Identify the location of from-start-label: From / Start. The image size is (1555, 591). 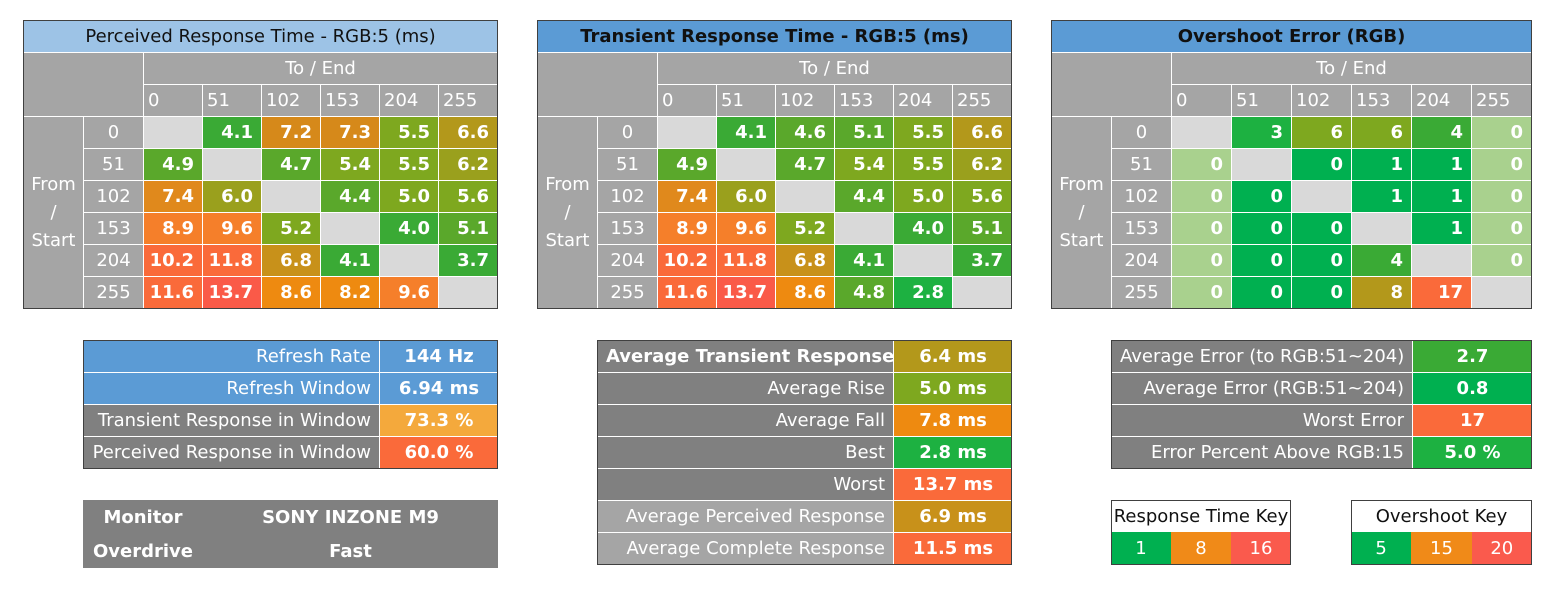
(567, 212).